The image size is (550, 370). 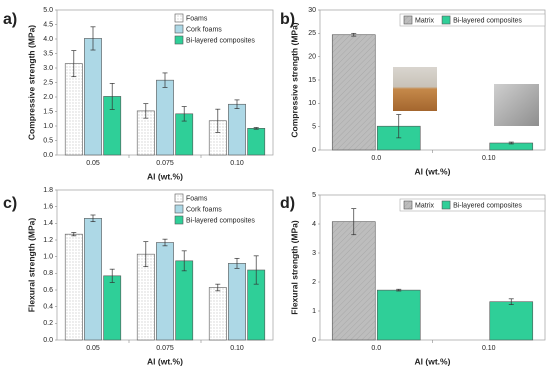 I want to click on y-tick-label: 5.0, so click(x=48, y=10).